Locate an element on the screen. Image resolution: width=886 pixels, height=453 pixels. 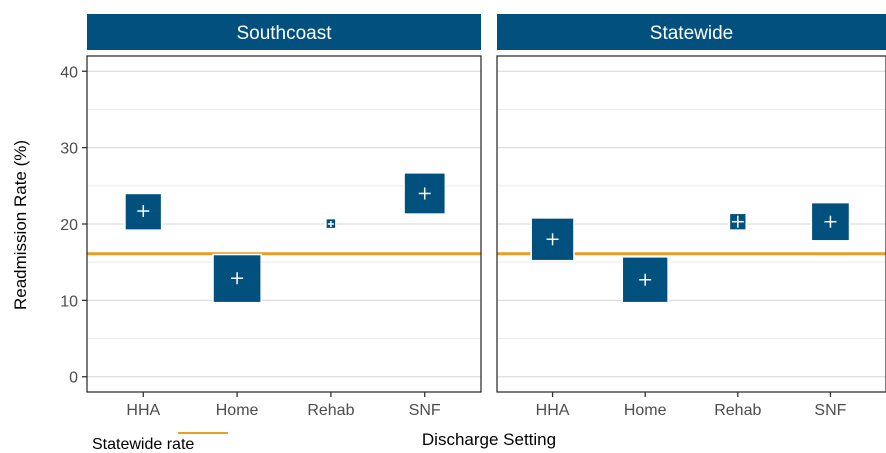
y-tick-label: 40 is located at coordinates (69, 72).